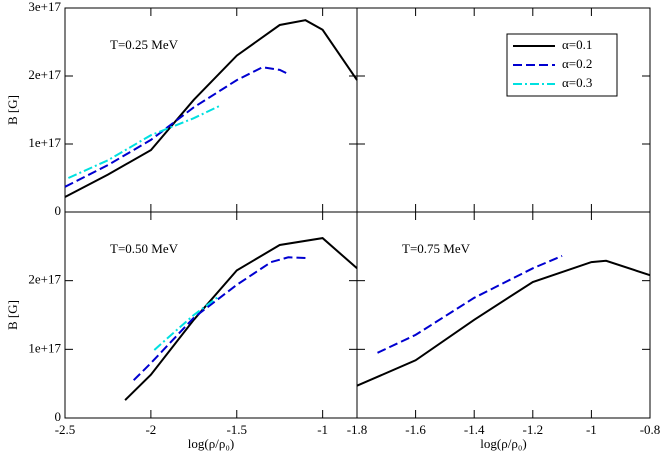 The width and height of the screenshot is (664, 461). I want to click on legend-label: α=0.3, so click(577, 82).